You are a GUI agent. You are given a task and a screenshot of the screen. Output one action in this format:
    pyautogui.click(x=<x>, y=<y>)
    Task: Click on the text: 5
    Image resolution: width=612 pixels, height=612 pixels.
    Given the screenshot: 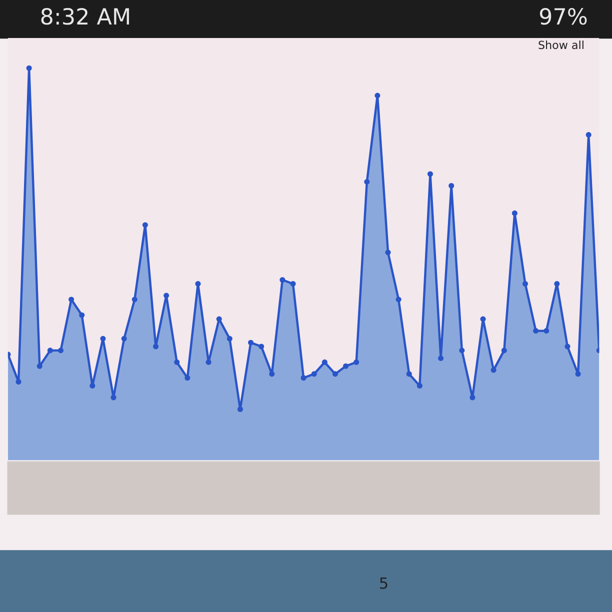 What is the action you would take?
    pyautogui.click(x=384, y=583)
    